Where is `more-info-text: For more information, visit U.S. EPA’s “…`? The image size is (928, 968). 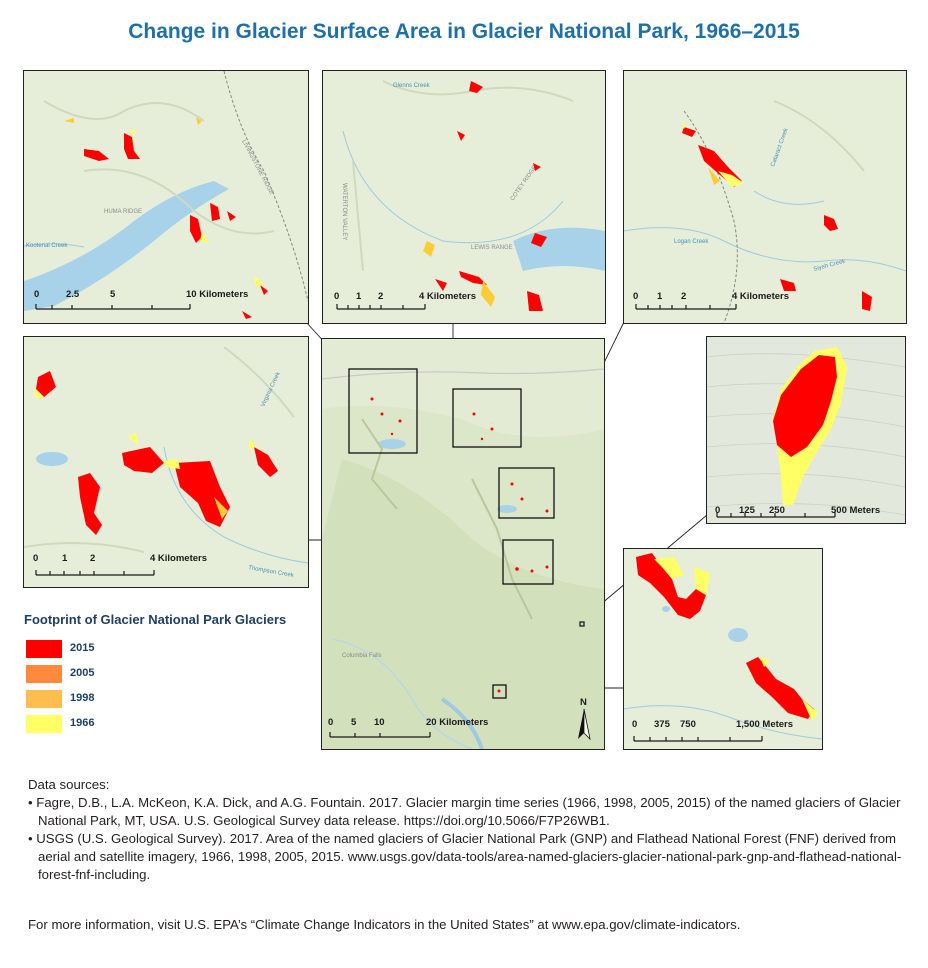
more-info-text: For more information, visit U.S. EPA’s “… is located at coordinates (384, 924).